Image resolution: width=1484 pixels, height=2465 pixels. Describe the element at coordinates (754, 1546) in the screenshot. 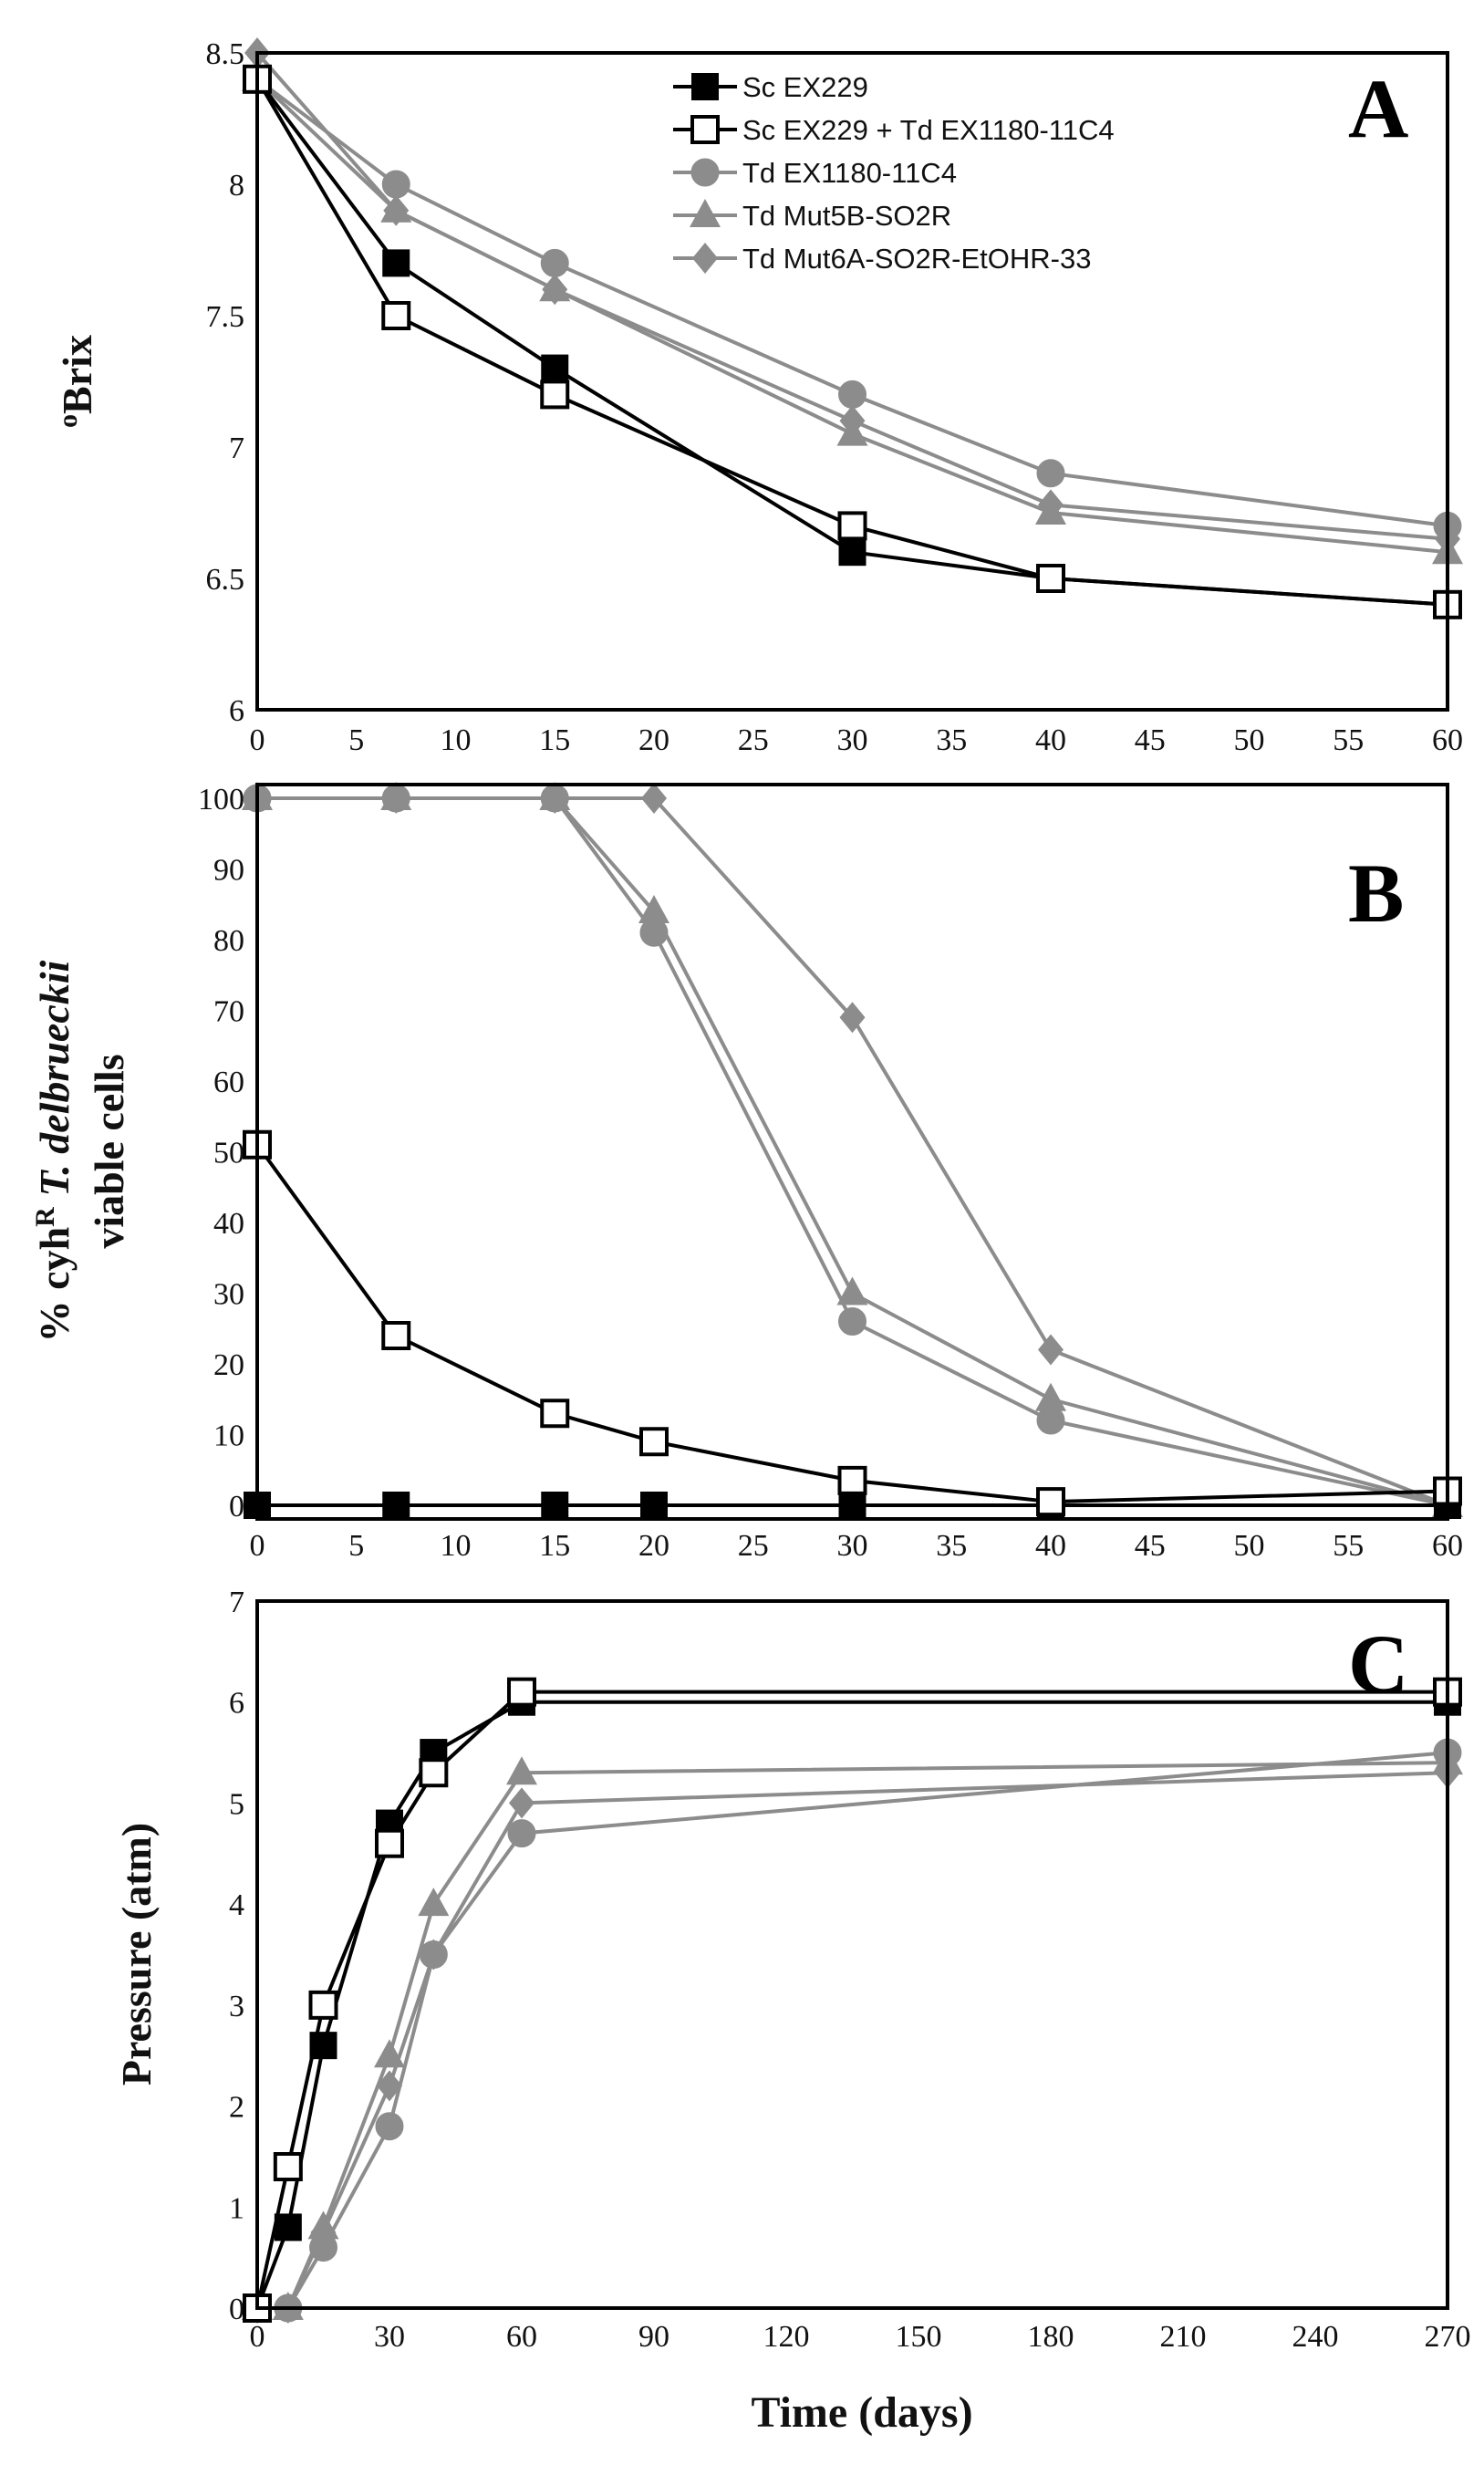

I see `panel-b-x-tick-label: 25` at that location.